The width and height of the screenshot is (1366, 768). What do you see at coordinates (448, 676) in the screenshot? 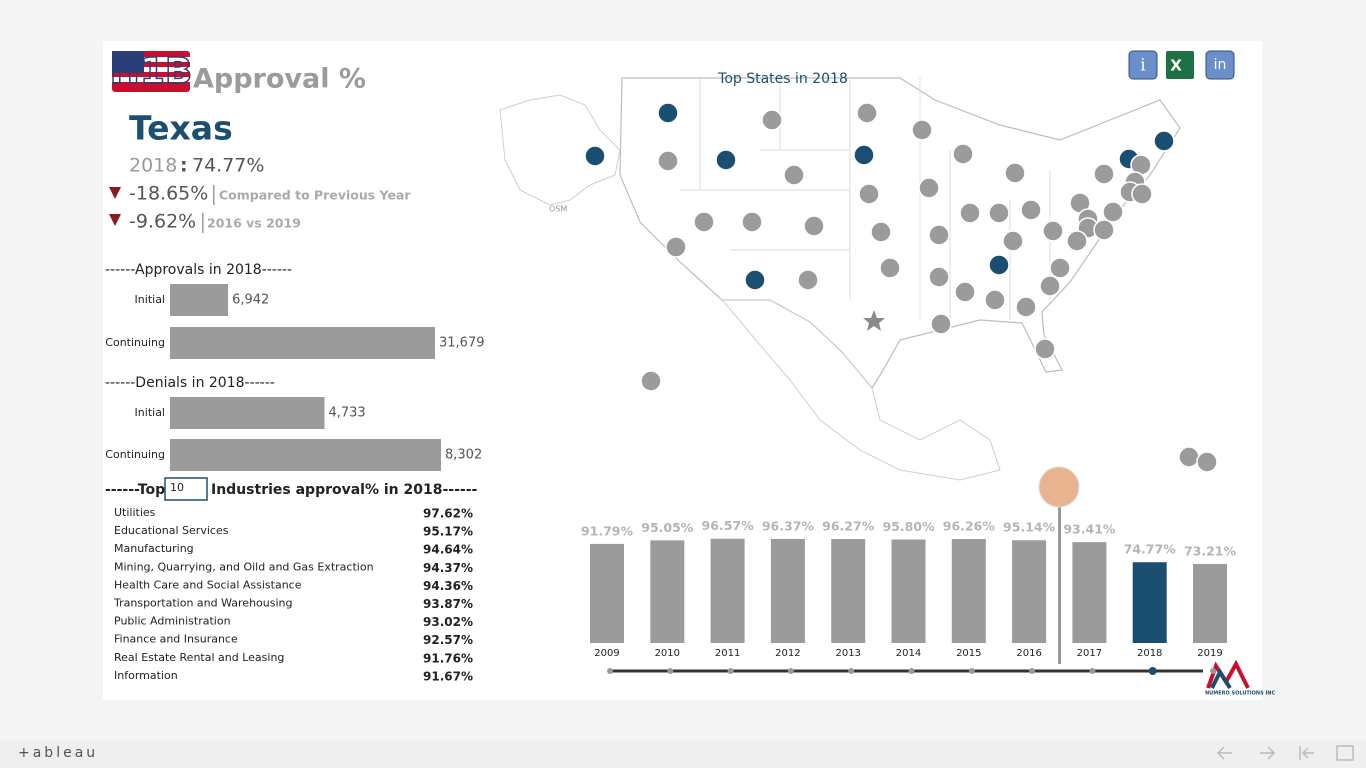
I see `industry-value: 91.67%` at bounding box center [448, 676].